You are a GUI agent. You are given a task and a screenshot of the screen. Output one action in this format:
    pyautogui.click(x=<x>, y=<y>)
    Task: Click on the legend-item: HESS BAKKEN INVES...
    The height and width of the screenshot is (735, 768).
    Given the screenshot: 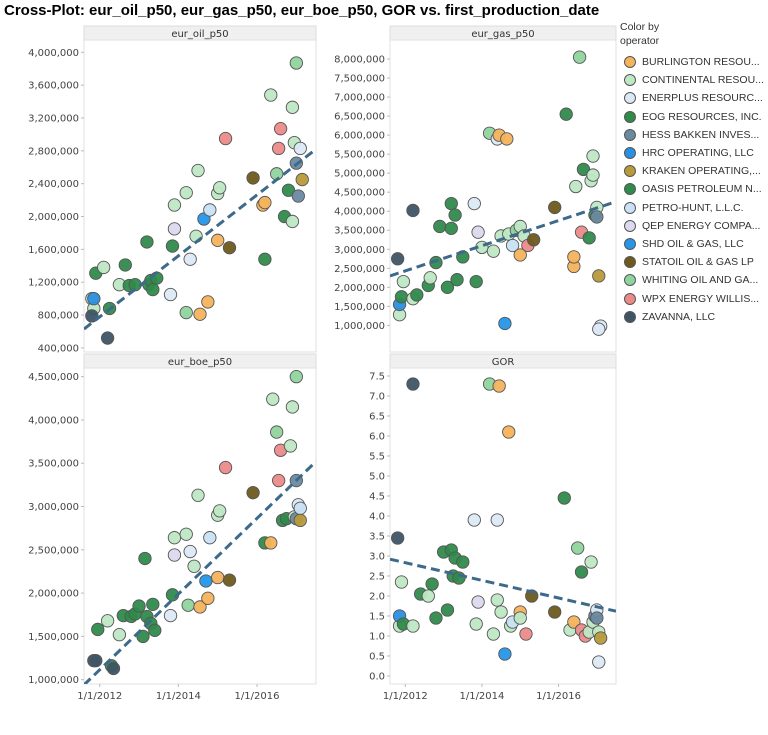 What is the action you would take?
    pyautogui.click(x=694, y=135)
    